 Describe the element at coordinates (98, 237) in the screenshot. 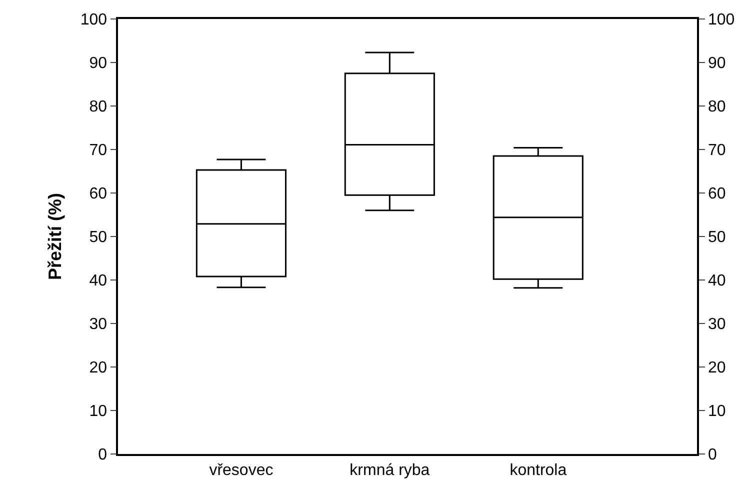

I see `y-tick-label: 50` at that location.